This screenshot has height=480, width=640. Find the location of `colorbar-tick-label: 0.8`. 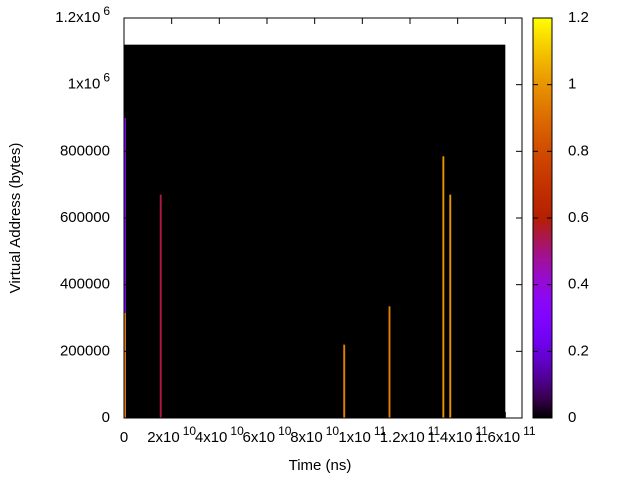

colorbar-tick-label: 0.8 is located at coordinates (578, 150).